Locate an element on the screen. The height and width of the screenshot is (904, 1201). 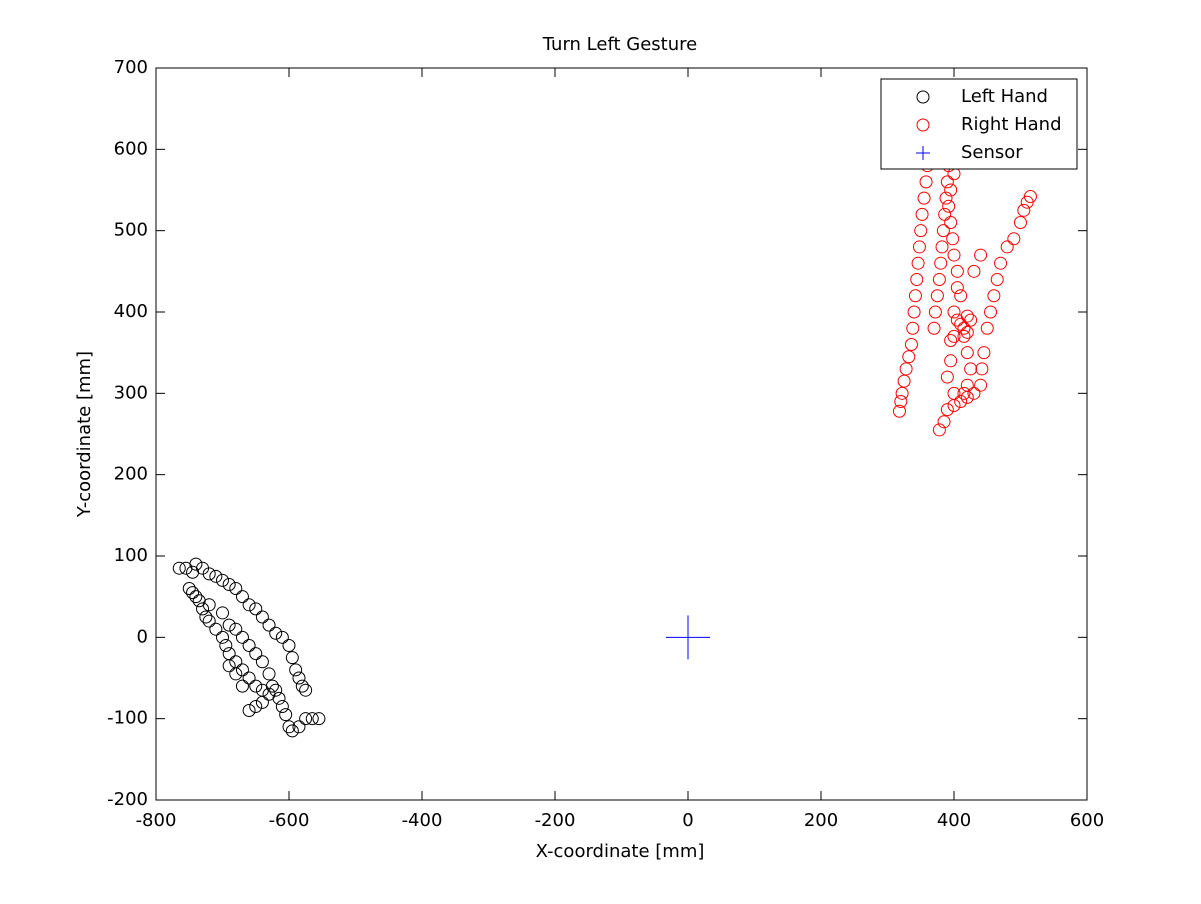
x-tick-label: -600 is located at coordinates (289, 820).